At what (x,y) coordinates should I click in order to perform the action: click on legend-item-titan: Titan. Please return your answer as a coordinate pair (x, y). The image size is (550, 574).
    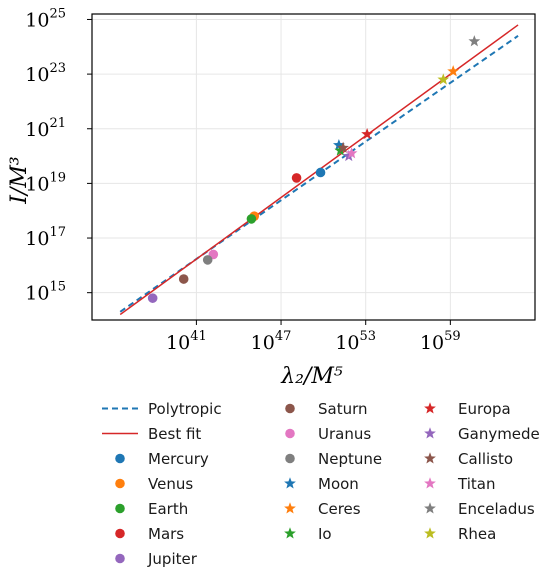
    Looking at the image, I should click on (452, 483).